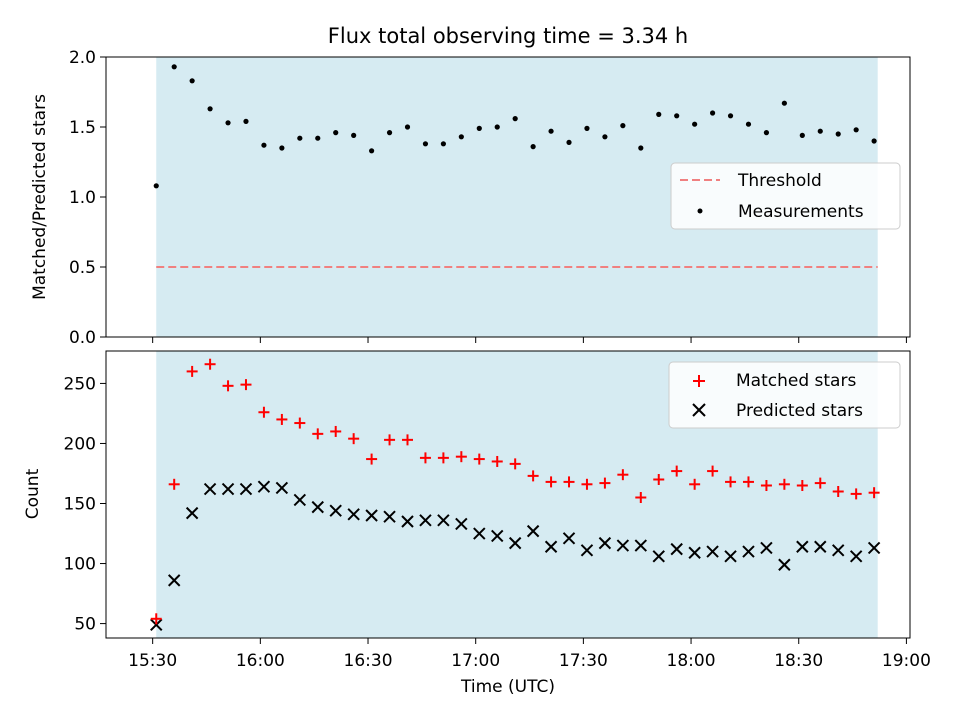  What do you see at coordinates (508, 36) in the screenshot?
I see `chart-title: Flux total observing time = 3.34 h` at bounding box center [508, 36].